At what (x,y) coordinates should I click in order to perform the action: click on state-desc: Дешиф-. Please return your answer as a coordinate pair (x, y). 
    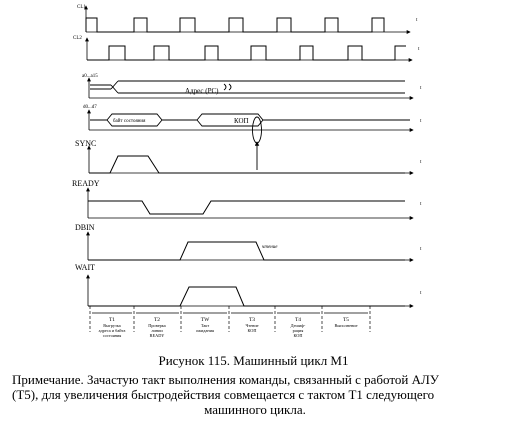
    Looking at the image, I should click on (298, 325).